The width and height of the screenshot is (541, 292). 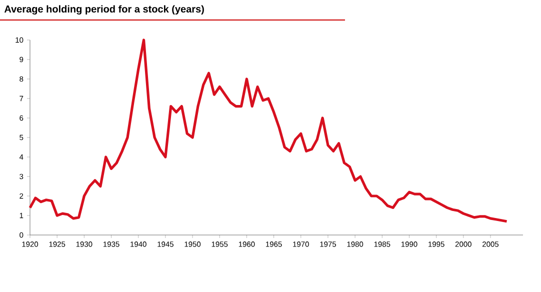 I want to click on chart-title: Average holding period for a stock (years), so click(x=104, y=10).